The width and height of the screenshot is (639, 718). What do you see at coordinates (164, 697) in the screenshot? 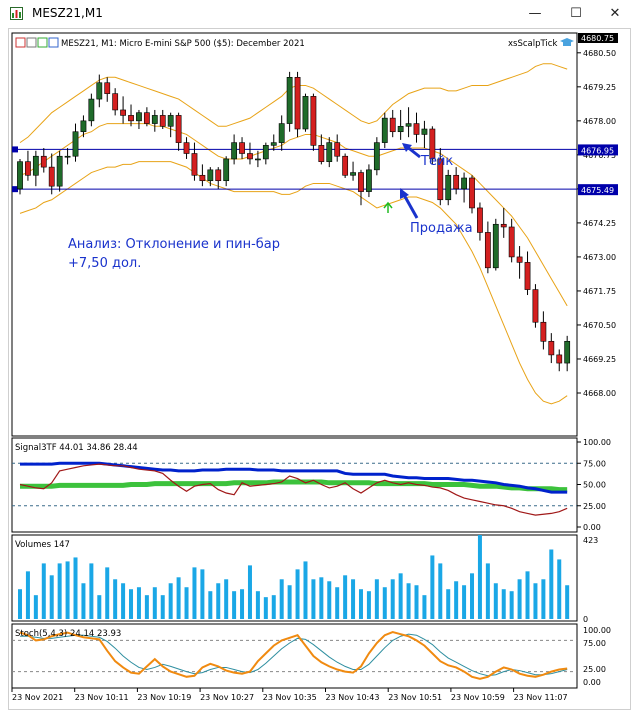
I see `x-tick-label: 23 Nov 10:19` at bounding box center [164, 697].